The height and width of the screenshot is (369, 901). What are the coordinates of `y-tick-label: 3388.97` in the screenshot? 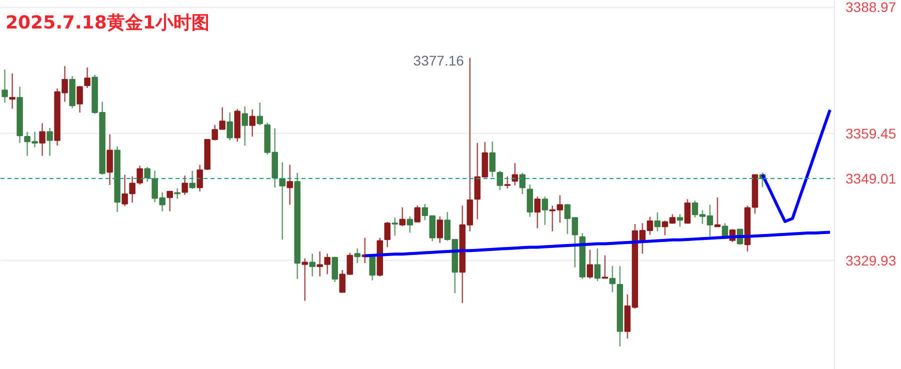 It's located at (871, 8).